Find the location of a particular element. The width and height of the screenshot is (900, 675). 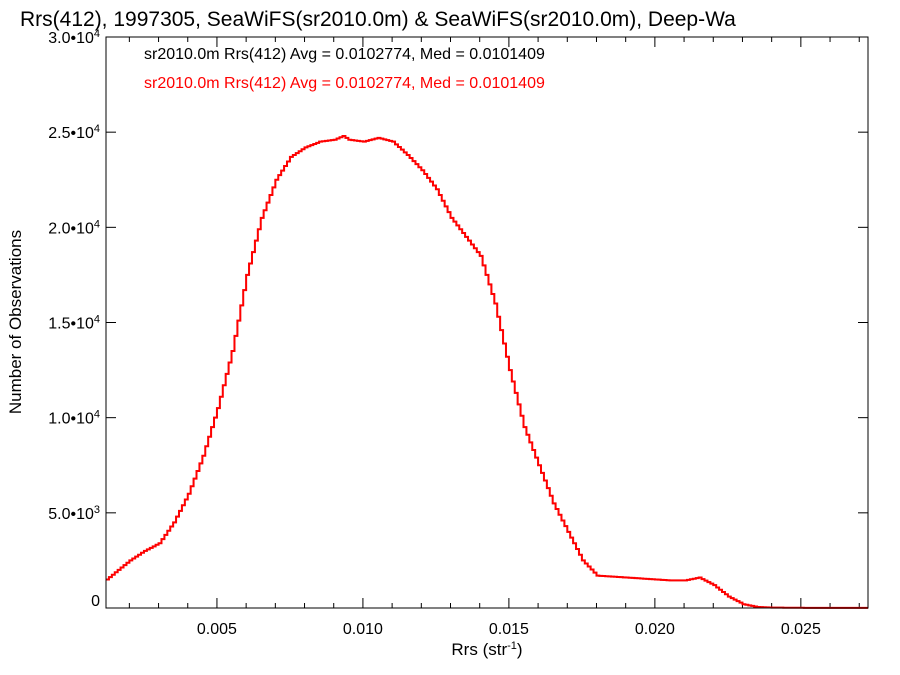

x-axis-label-close: ) is located at coordinates (520, 649).